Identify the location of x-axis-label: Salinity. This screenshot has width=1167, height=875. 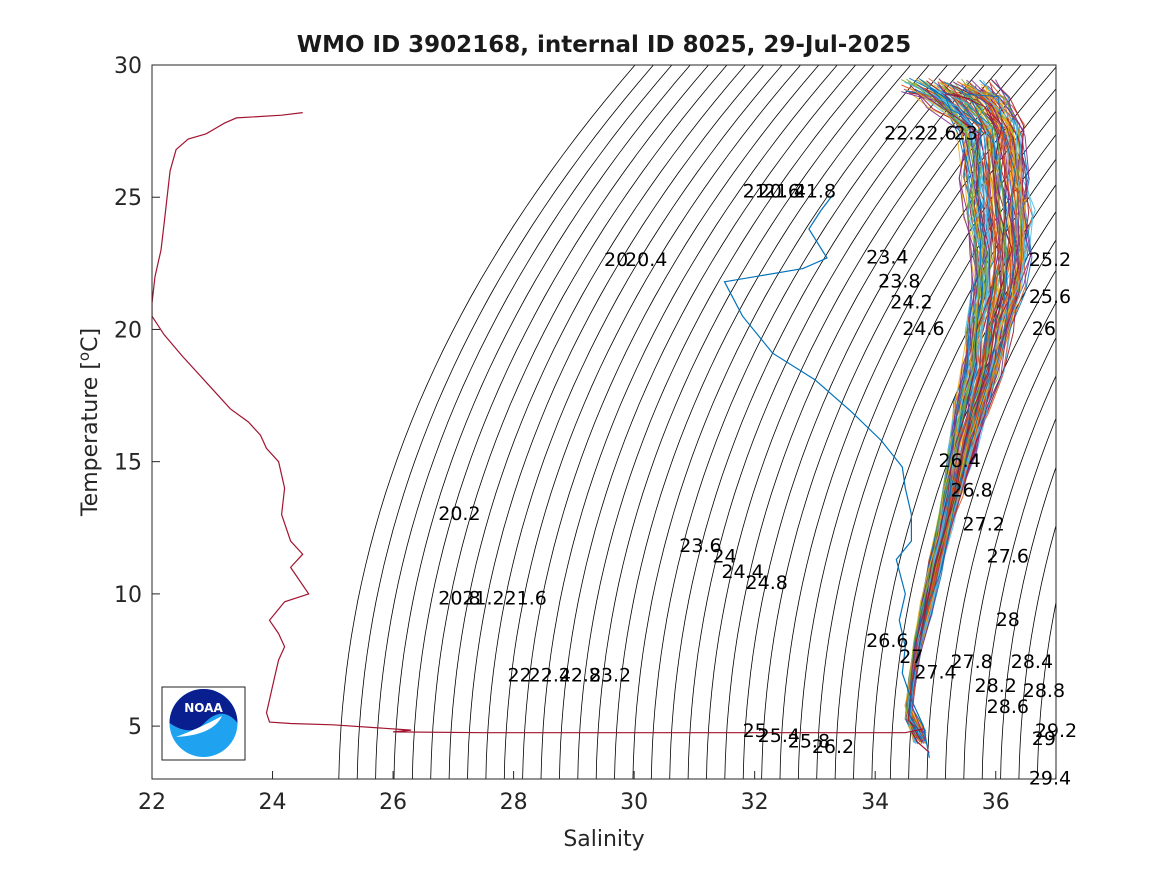
(603, 839).